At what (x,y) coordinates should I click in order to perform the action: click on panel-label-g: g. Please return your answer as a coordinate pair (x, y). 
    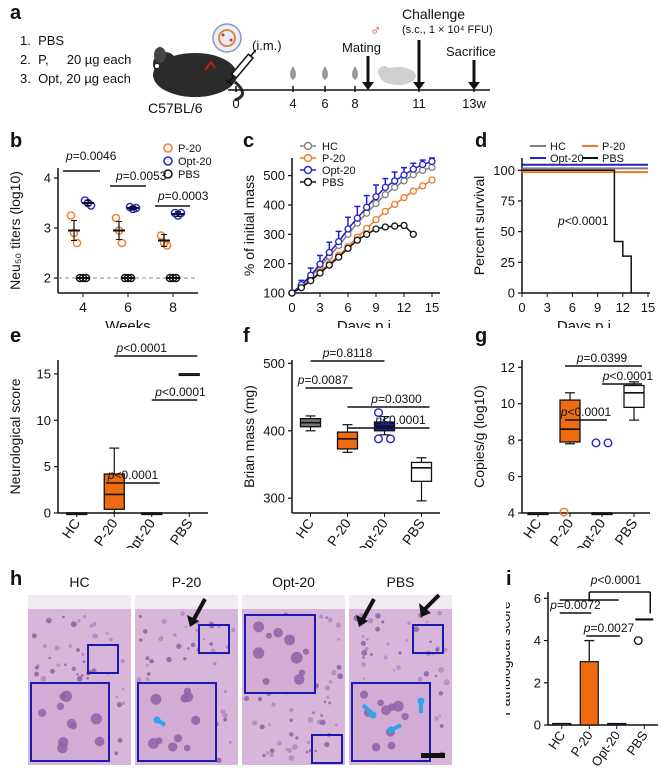
    Looking at the image, I should click on (481, 336).